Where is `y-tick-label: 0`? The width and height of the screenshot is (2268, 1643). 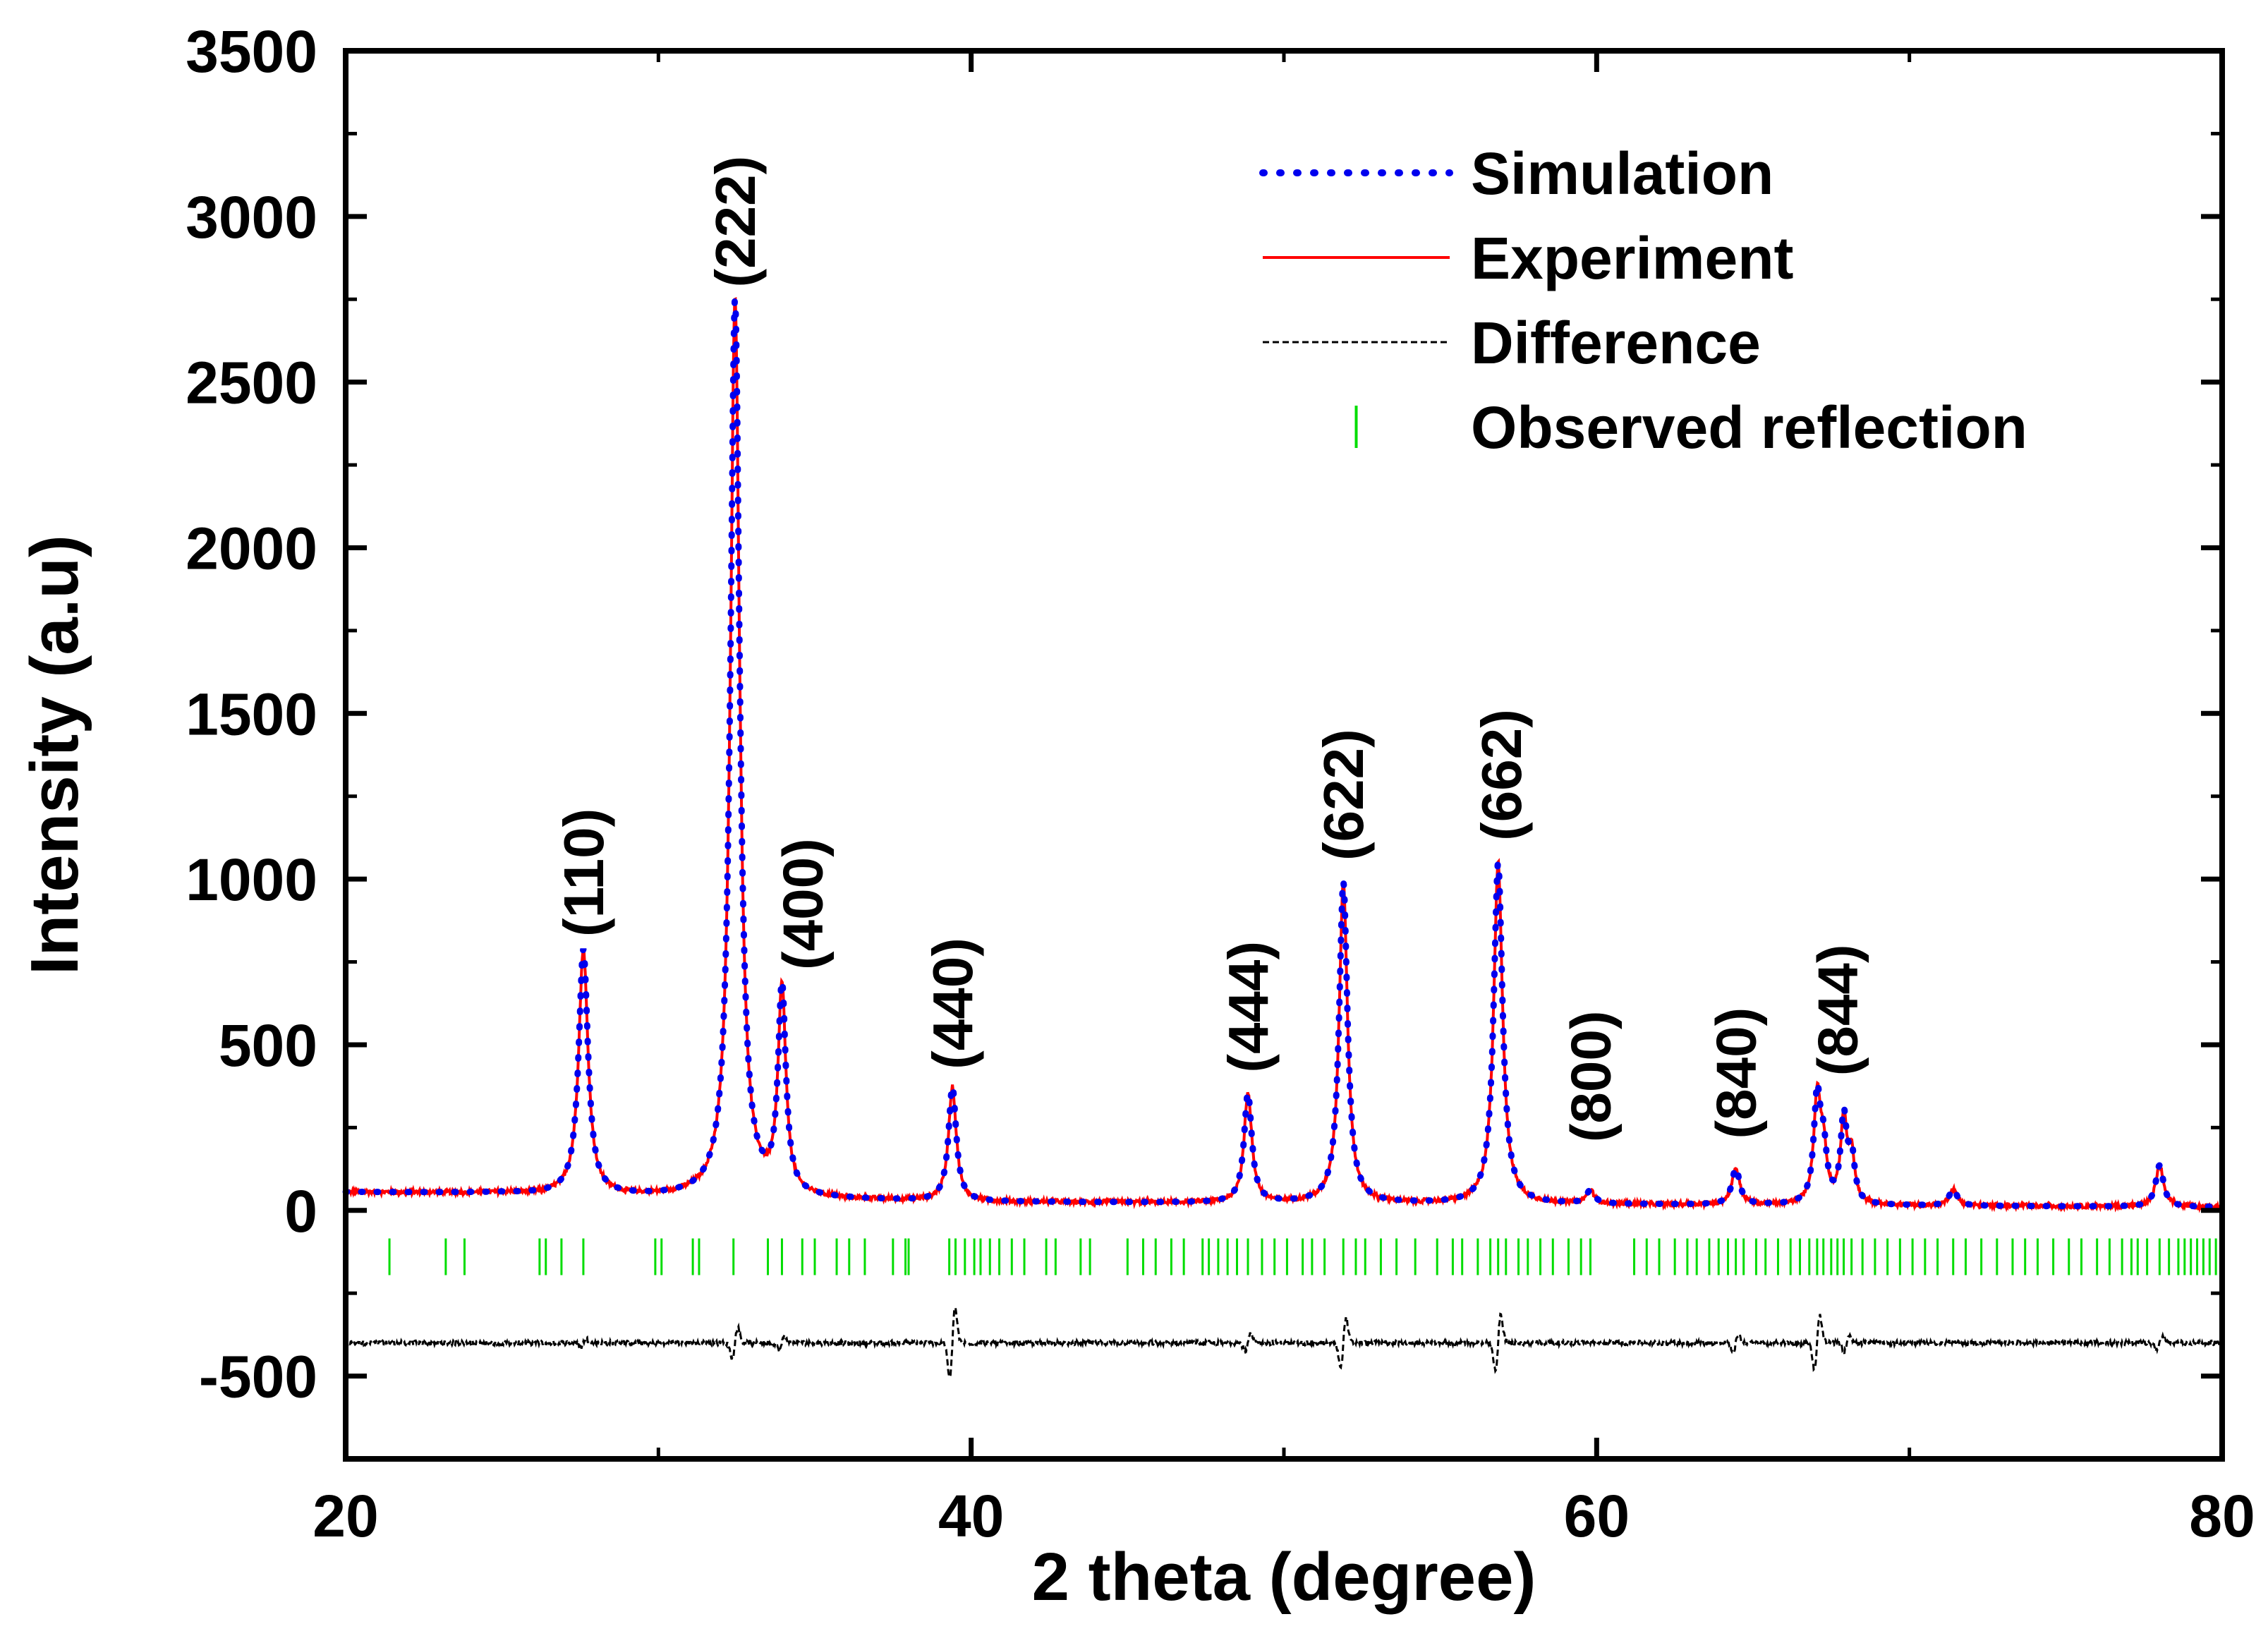 y-tick-label: 0 is located at coordinates (300, 1211).